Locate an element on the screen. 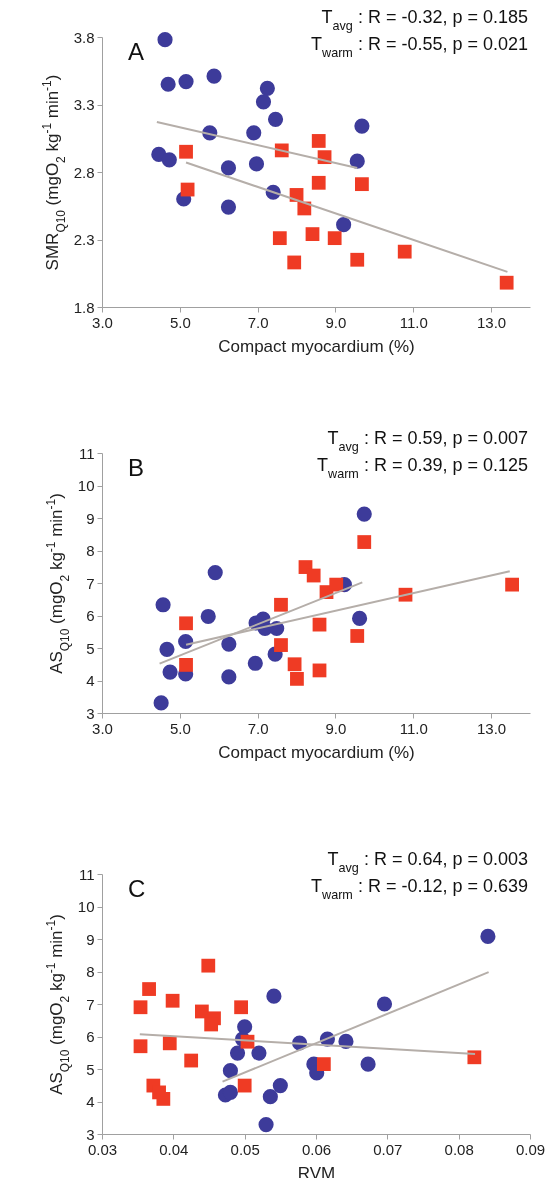  annotation: T$_{avg}$ : R = 0.59, p = 0.007 is located at coordinates (427, 441).